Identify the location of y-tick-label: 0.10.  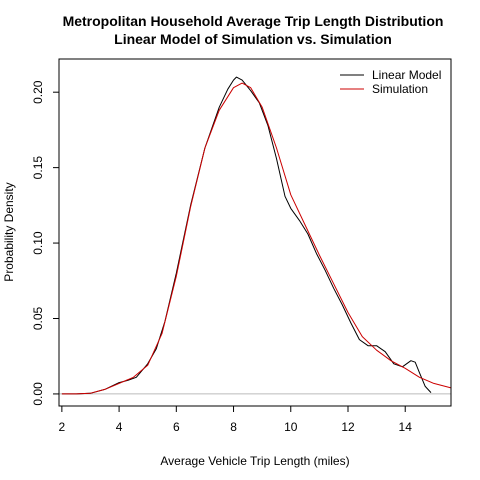
(38, 243).